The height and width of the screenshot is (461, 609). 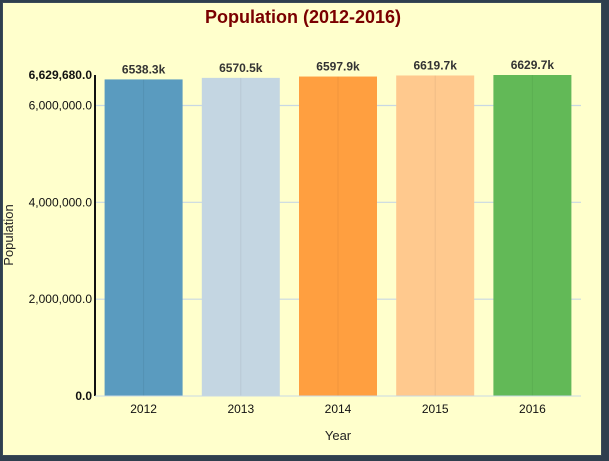 What do you see at coordinates (338, 435) in the screenshot?
I see `x-axis-title: Year` at bounding box center [338, 435].